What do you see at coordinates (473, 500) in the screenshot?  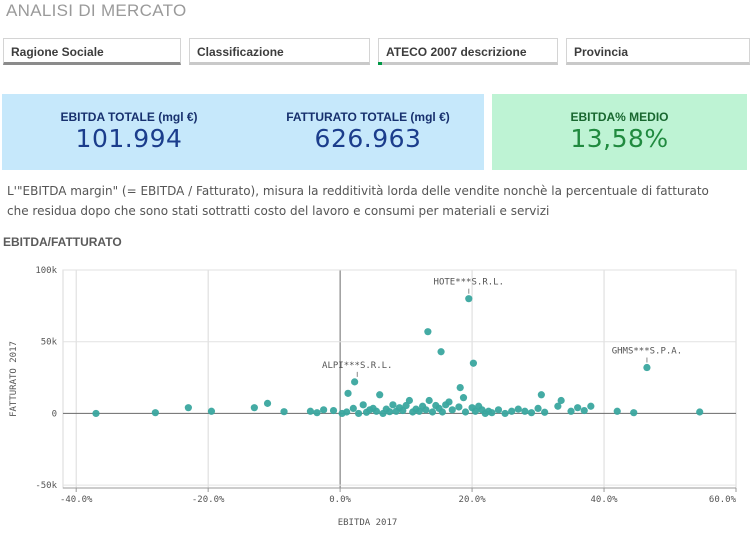 I see `x-tick-label: 20.0%` at bounding box center [473, 500].